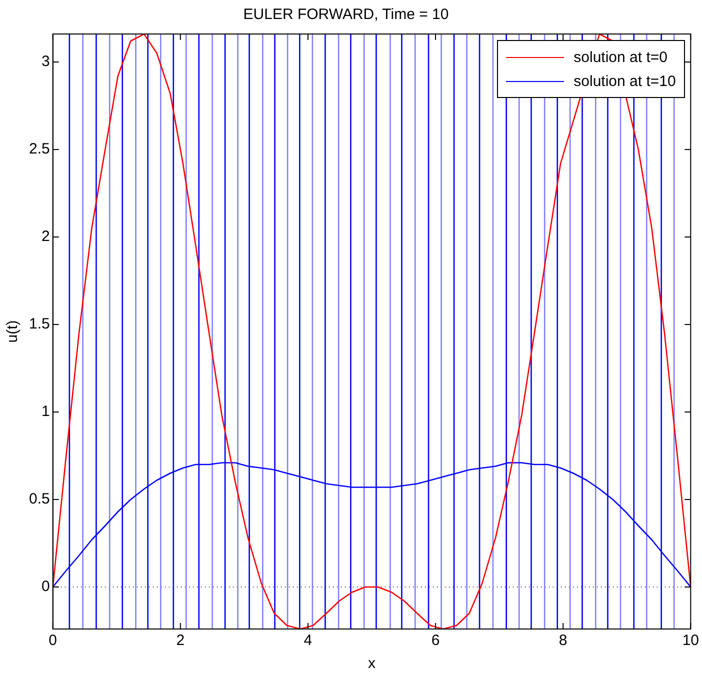 The height and width of the screenshot is (675, 702). What do you see at coordinates (180, 641) in the screenshot?
I see `x-tick-label: 2` at bounding box center [180, 641].